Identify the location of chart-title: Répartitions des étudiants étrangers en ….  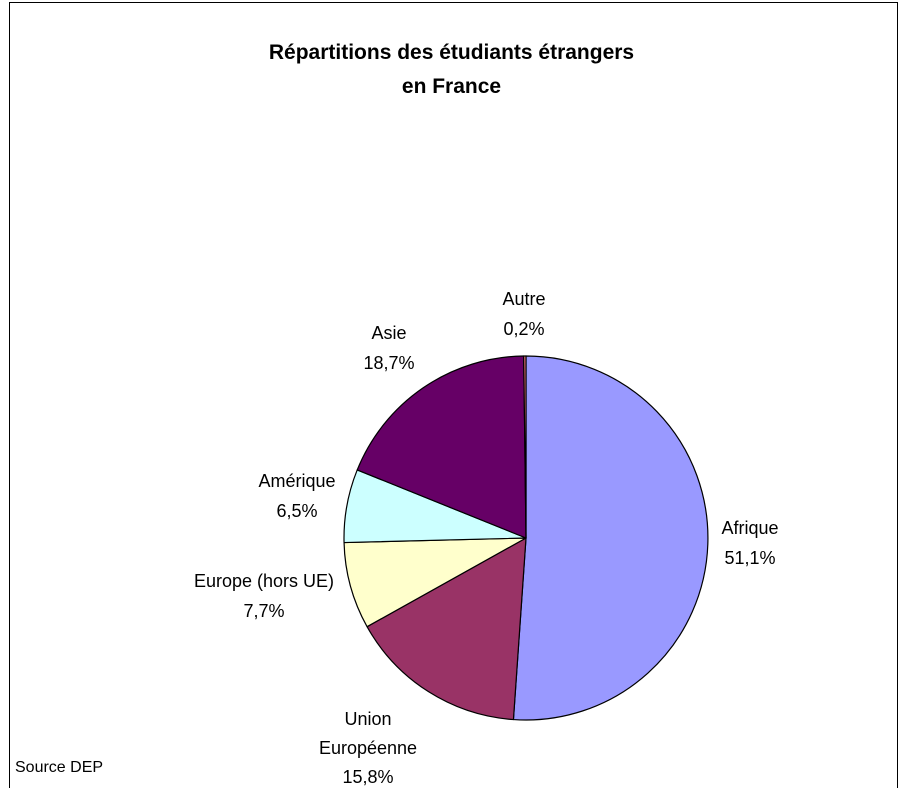
(451, 70).